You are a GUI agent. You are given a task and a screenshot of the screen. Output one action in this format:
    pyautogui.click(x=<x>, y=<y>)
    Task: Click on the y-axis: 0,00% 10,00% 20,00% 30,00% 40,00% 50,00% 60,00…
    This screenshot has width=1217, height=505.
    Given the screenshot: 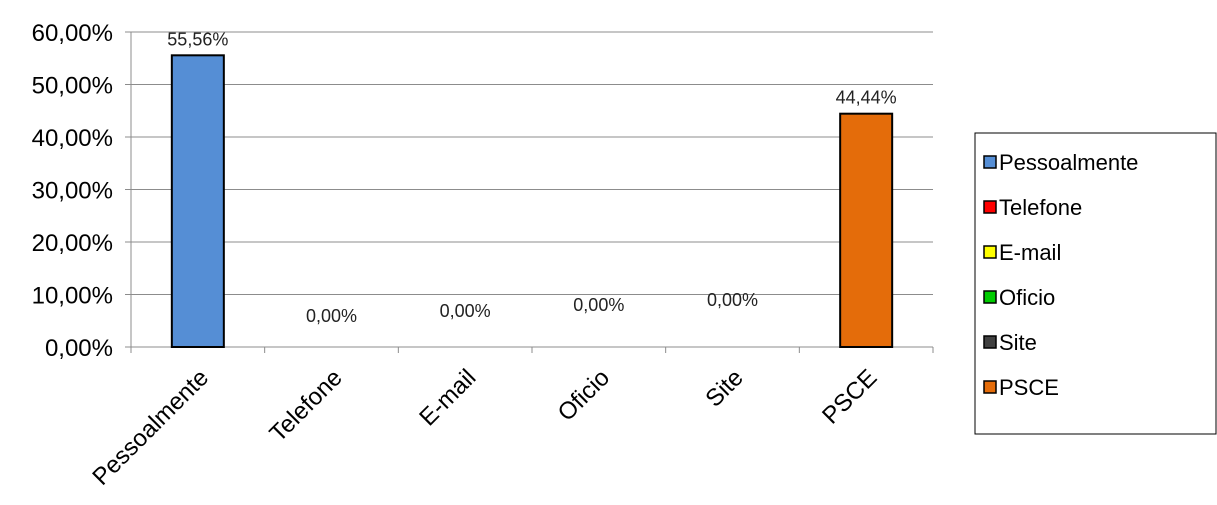 What is the action you would take?
    pyautogui.click(x=82, y=191)
    